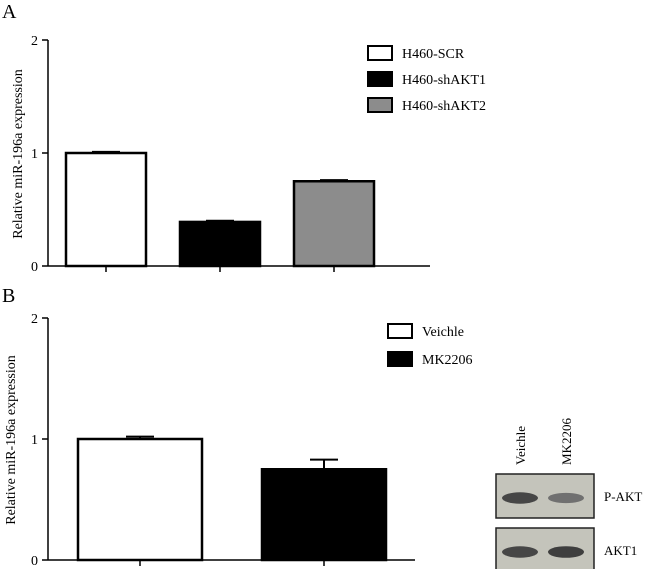 Image resolution: width=650 pixels, height=569 pixels. What do you see at coordinates (324, 515) in the screenshot?
I see `bar-mk2206` at bounding box center [324, 515].